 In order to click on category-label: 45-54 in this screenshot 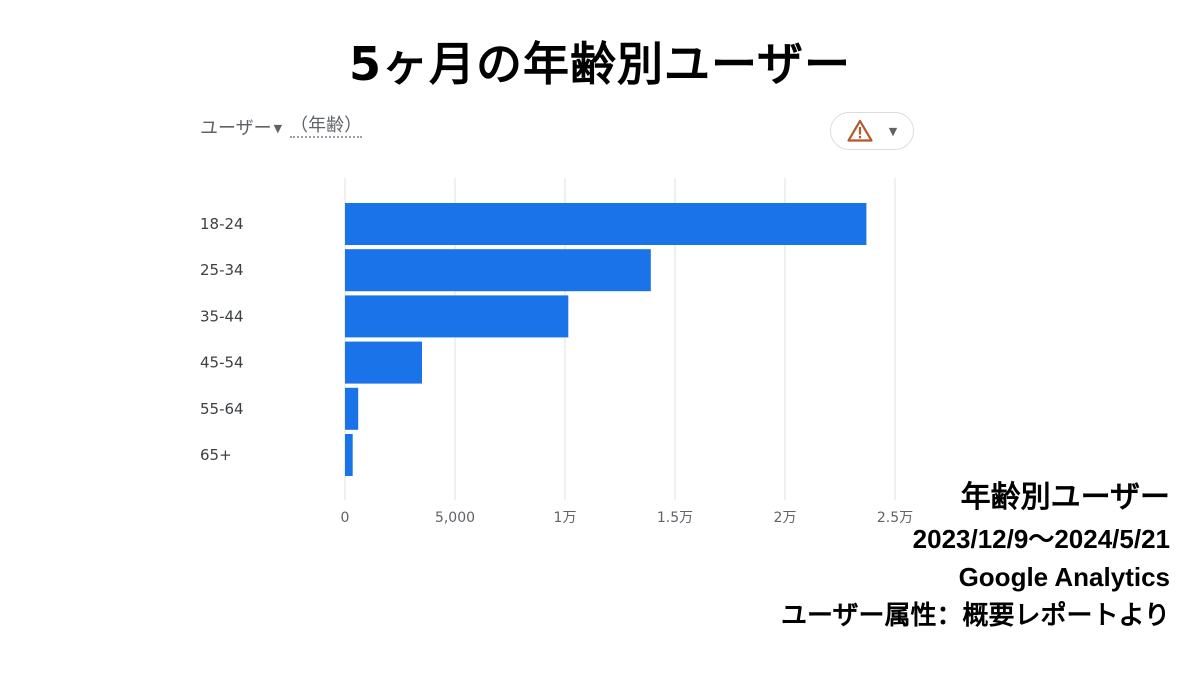, I will do `click(222, 363)`.